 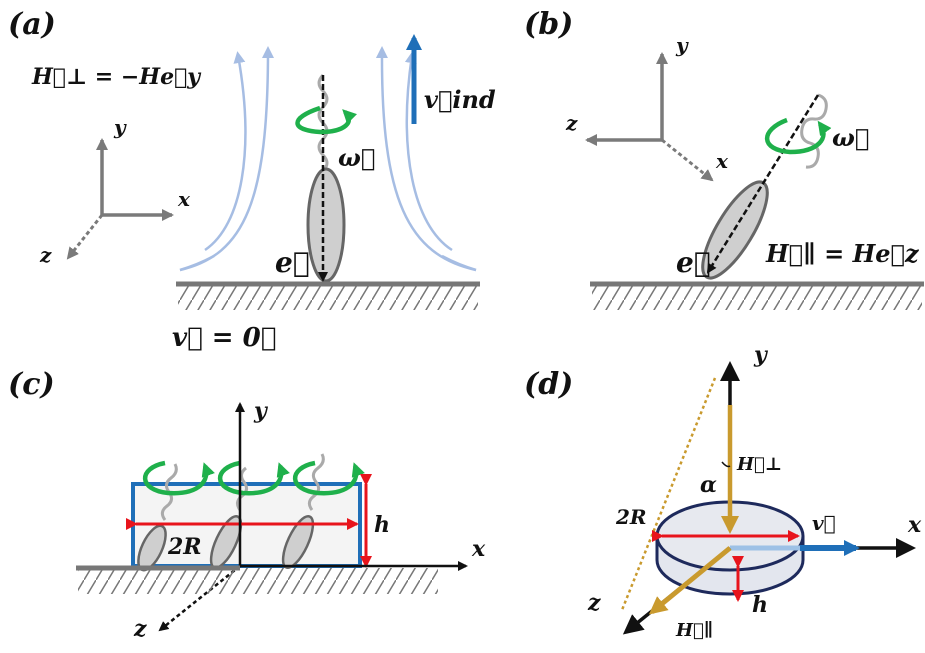 I want to click on panel-d-h-par-arrow, so click(x=690, y=580).